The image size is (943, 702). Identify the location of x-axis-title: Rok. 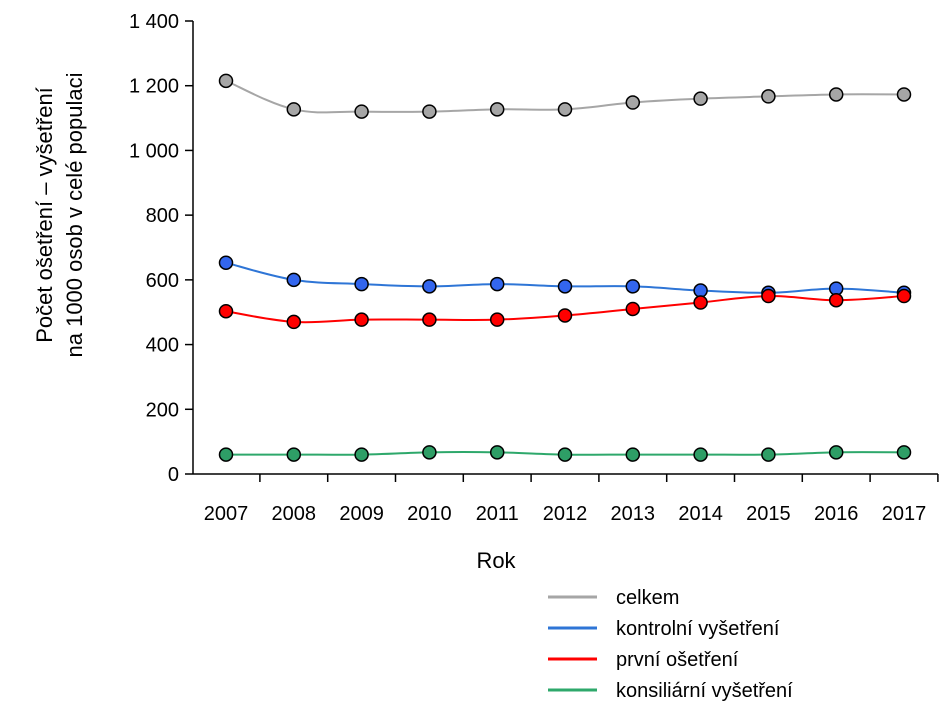
(496, 560).